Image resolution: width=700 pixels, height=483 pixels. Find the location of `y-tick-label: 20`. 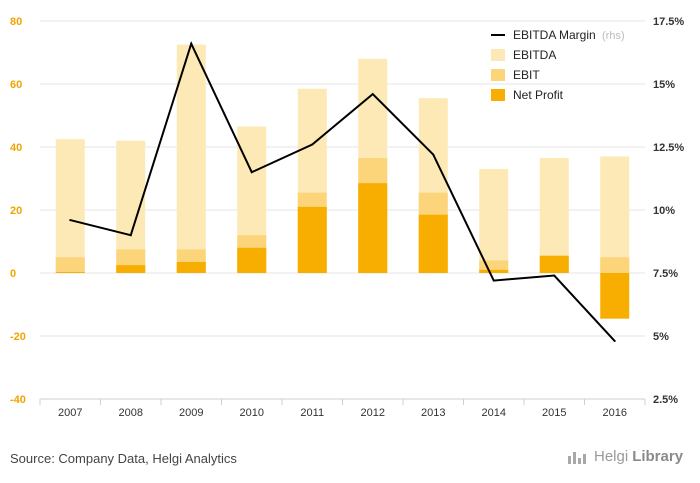

y-tick-label: 20 is located at coordinates (16, 211).